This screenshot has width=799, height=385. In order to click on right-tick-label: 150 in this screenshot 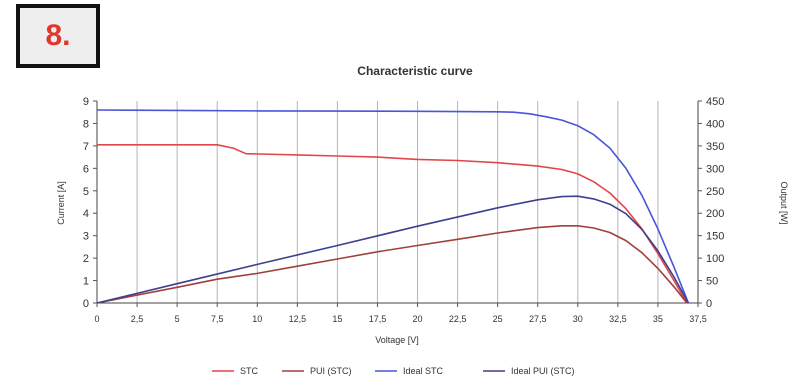, I will do `click(715, 237)`.